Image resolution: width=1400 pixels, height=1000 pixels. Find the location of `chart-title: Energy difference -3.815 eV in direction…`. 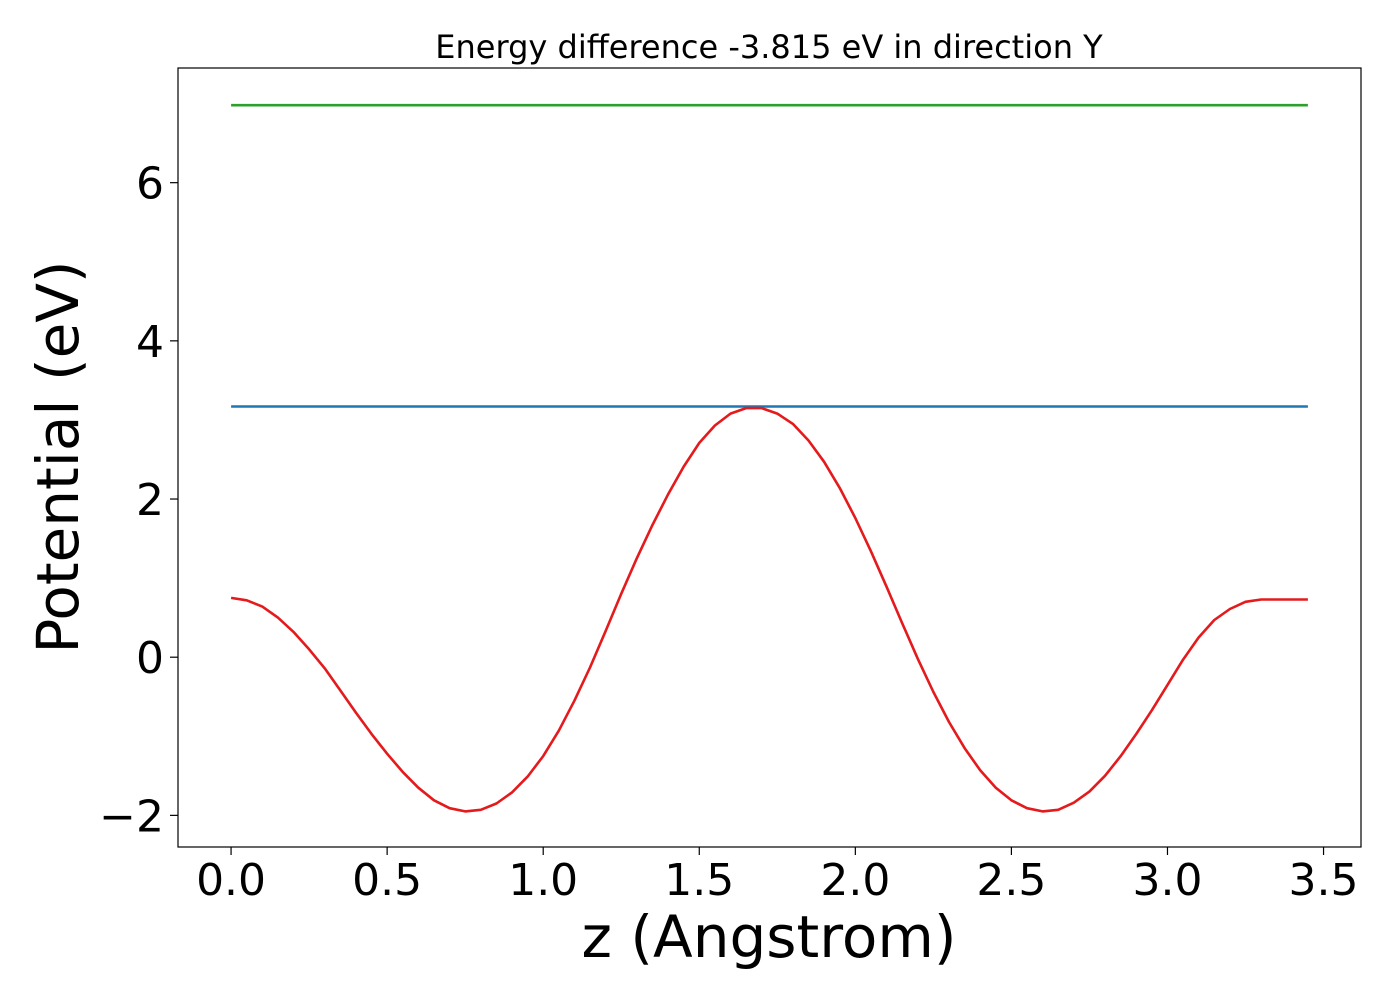

chart-title: Energy difference -3.815 eV in direction… is located at coordinates (769, 47).